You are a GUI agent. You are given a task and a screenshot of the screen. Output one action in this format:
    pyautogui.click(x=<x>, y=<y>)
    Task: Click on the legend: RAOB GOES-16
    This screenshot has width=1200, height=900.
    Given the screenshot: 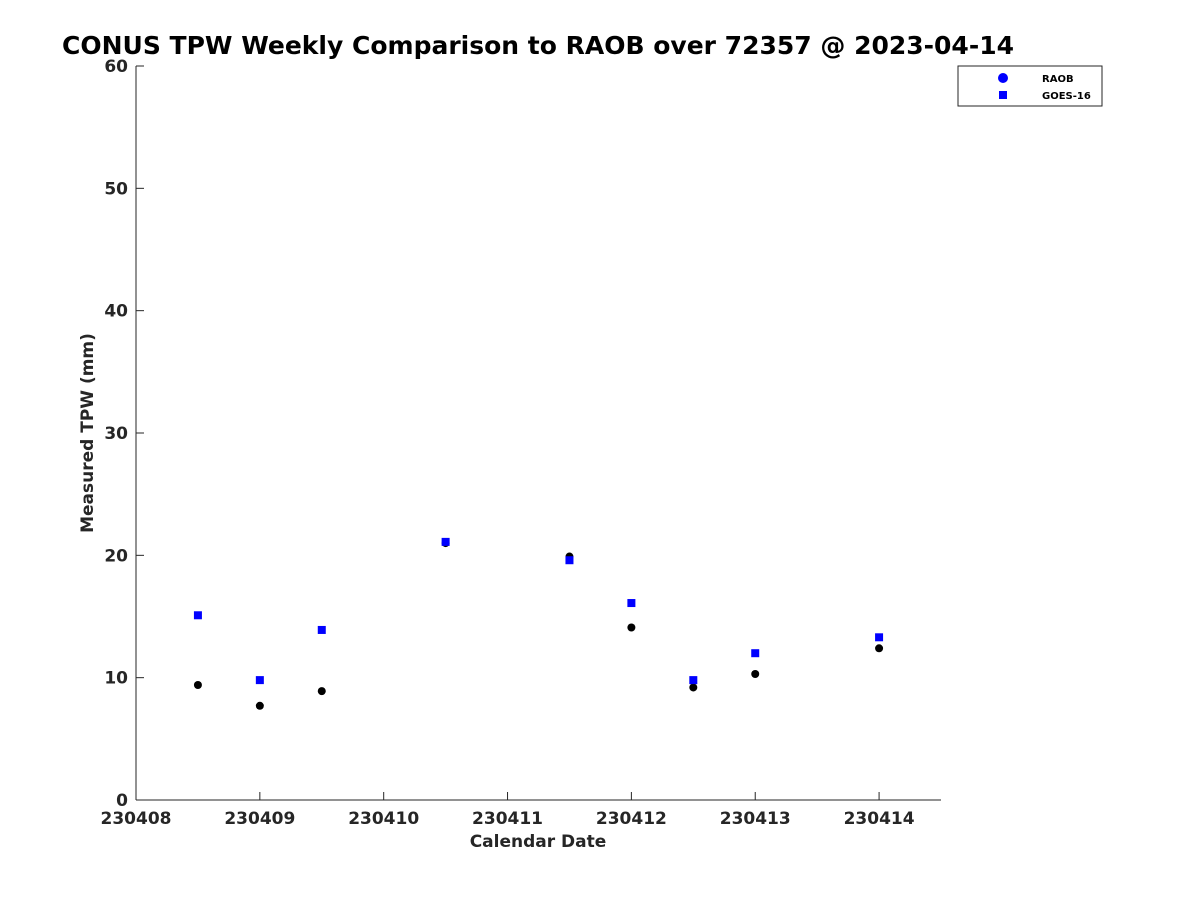 What is the action you would take?
    pyautogui.click(x=1030, y=86)
    